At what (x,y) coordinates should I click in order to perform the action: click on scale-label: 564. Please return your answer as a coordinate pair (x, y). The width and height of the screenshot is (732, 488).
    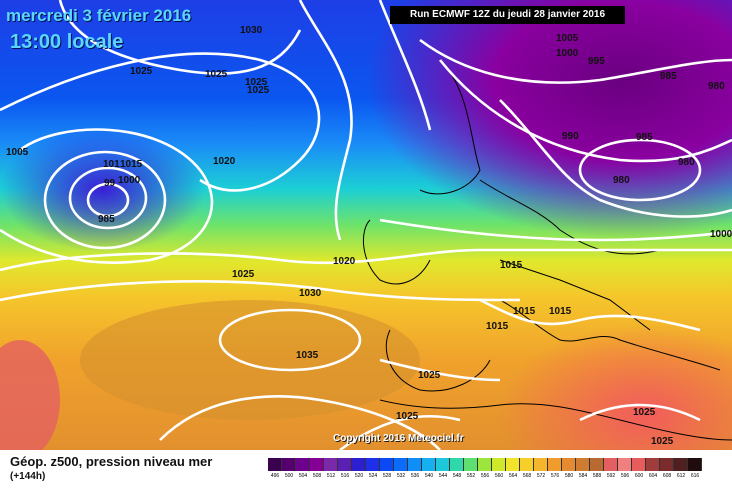
    Looking at the image, I should click on (513, 476).